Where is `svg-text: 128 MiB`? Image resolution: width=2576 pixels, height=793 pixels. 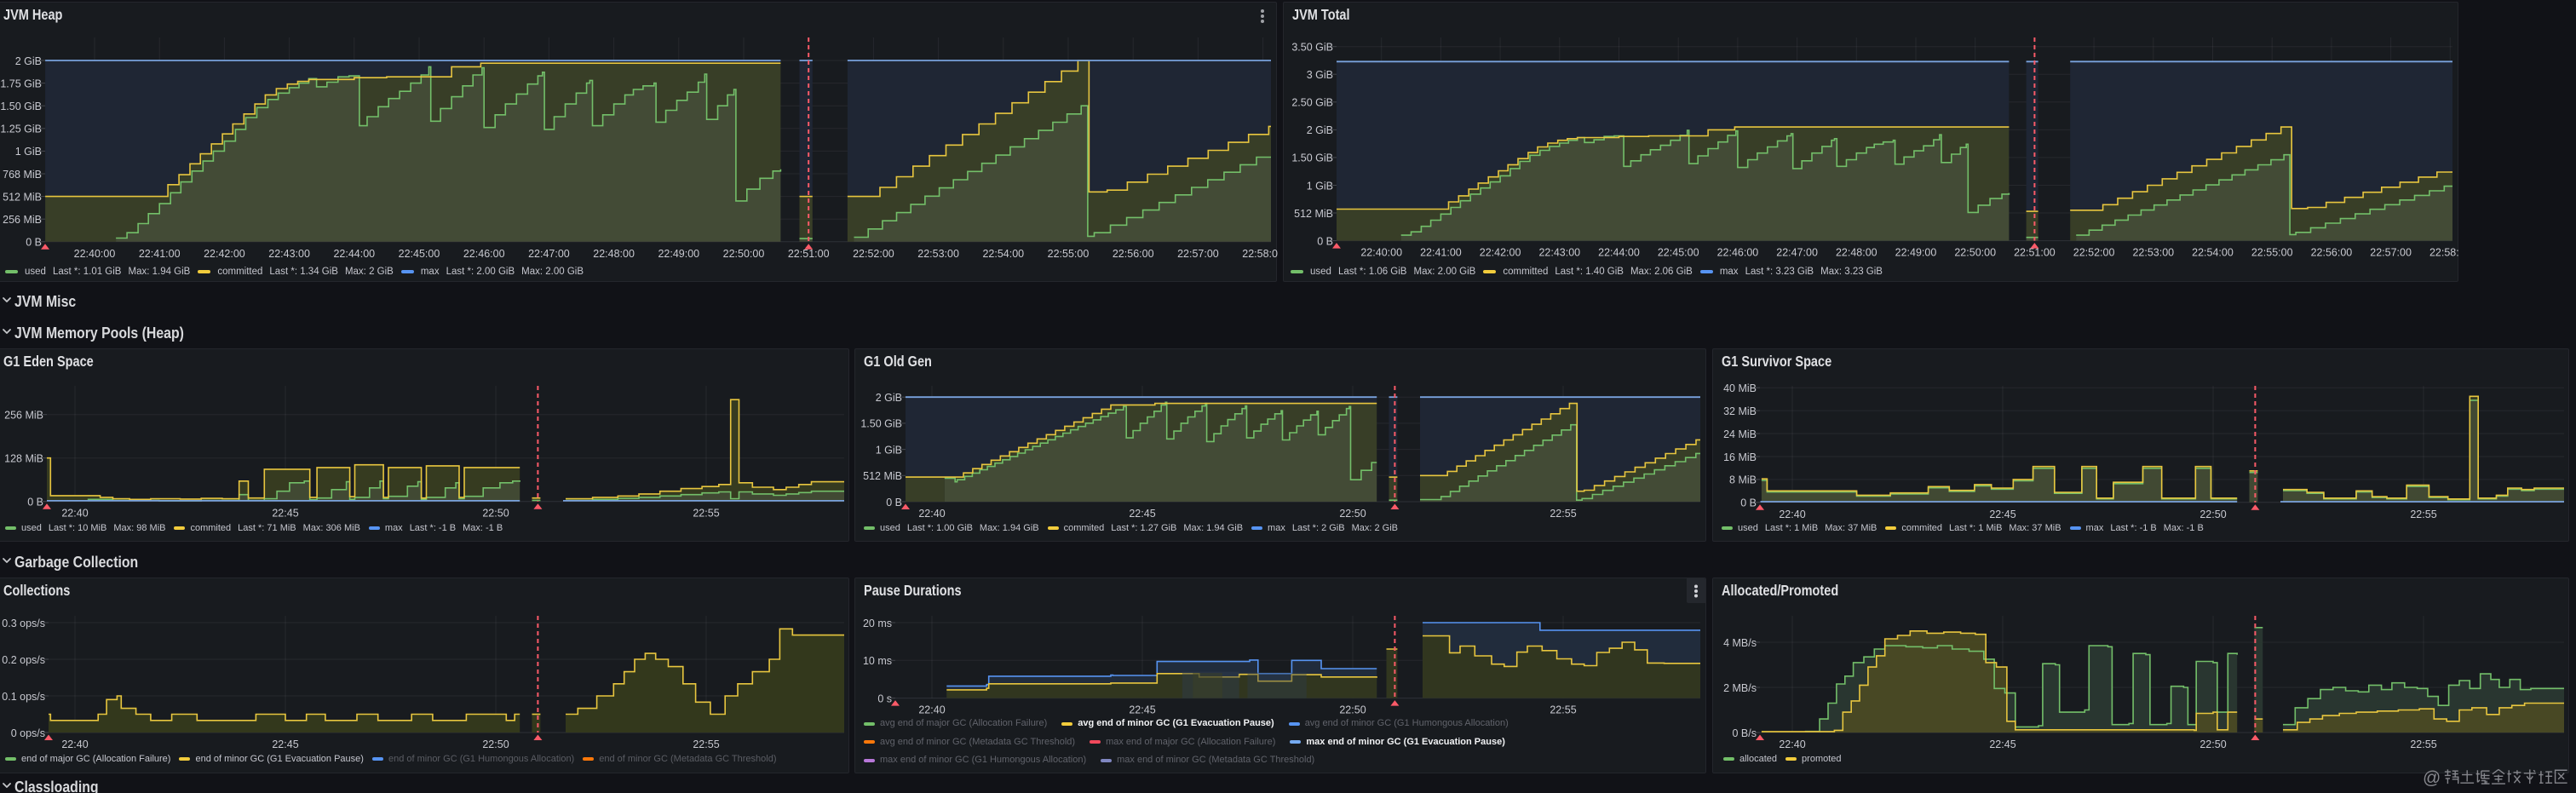 svg-text: 128 MiB is located at coordinates (24, 459).